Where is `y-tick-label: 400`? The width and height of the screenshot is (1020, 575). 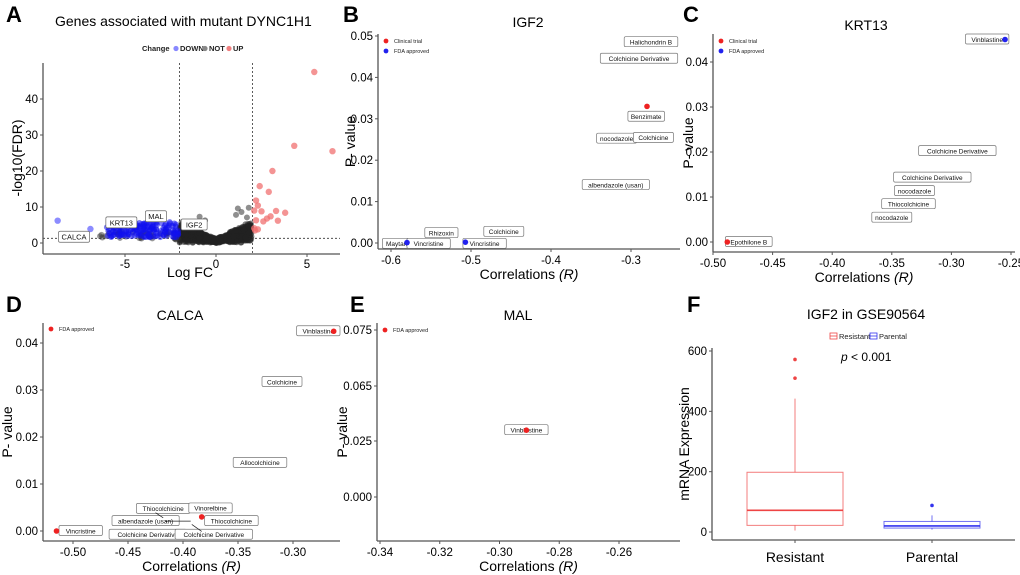
y-tick-label: 400 is located at coordinates (697, 412).